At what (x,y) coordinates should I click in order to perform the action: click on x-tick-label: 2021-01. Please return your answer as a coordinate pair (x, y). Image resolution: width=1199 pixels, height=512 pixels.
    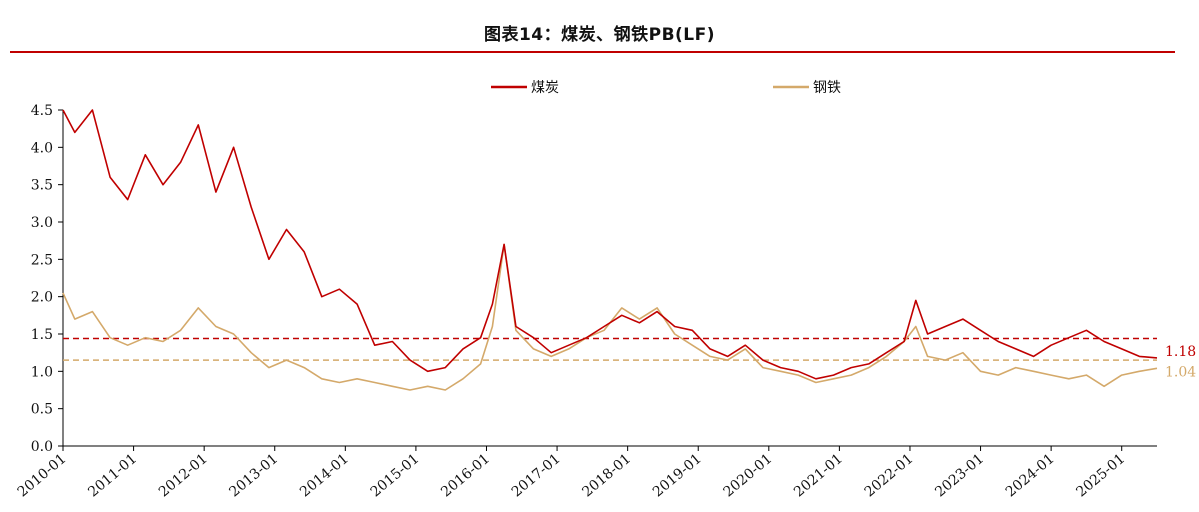
    Looking at the image, I should click on (818, 476).